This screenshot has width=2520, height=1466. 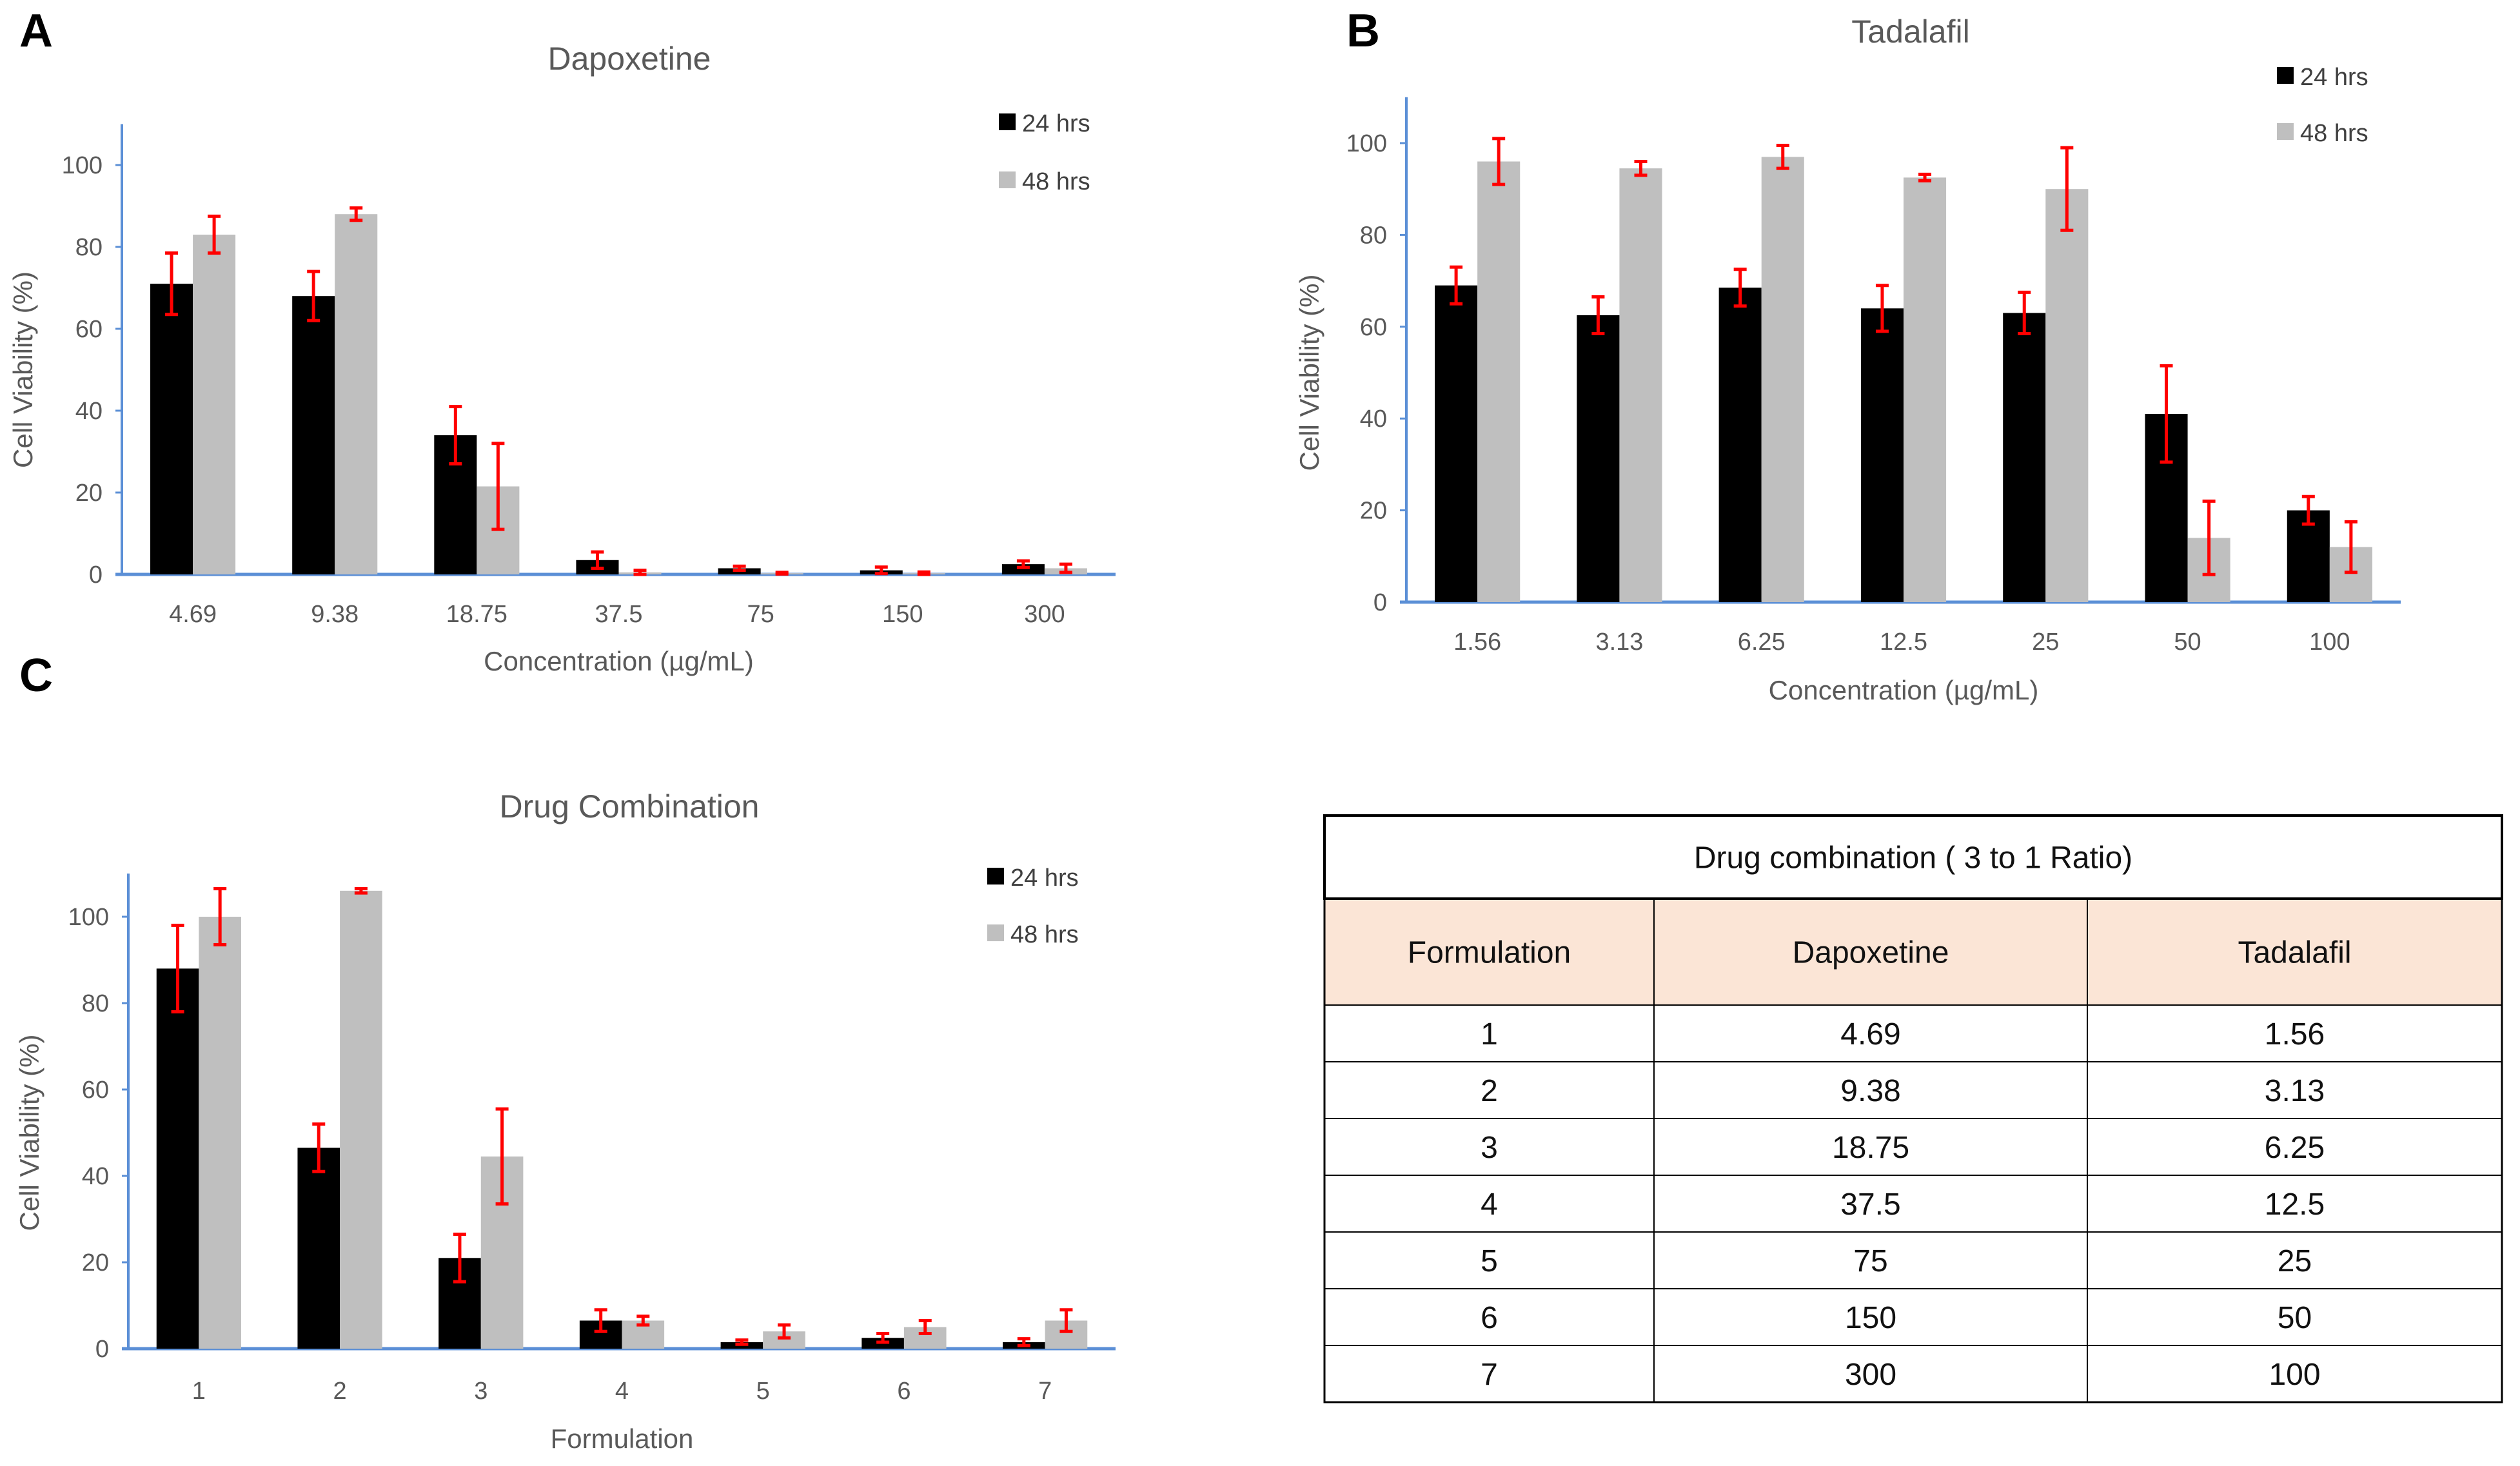 What do you see at coordinates (904, 1391) in the screenshot?
I see `x-tick-label: 6` at bounding box center [904, 1391].